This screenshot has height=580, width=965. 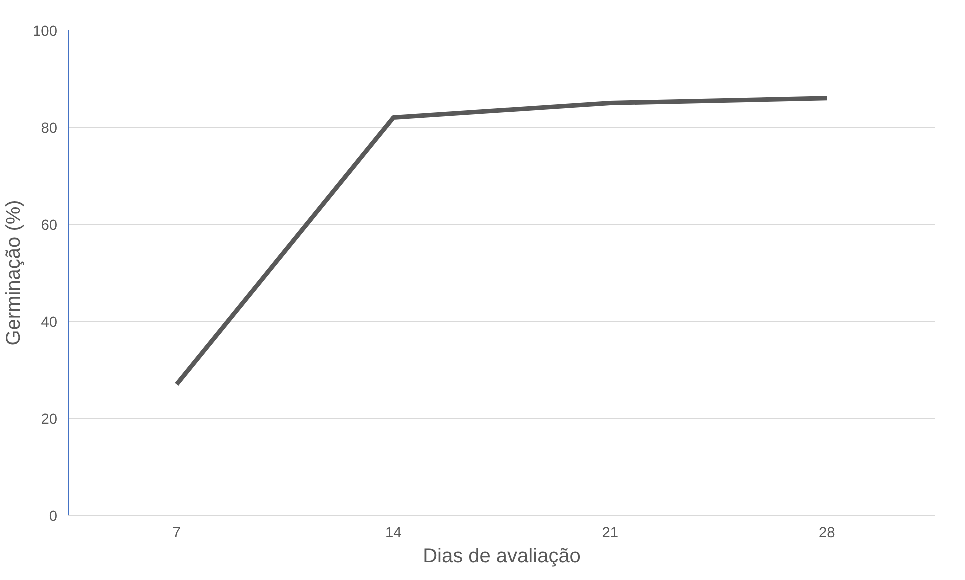 What do you see at coordinates (53, 517) in the screenshot?
I see `y-tick-label: 0` at bounding box center [53, 517].